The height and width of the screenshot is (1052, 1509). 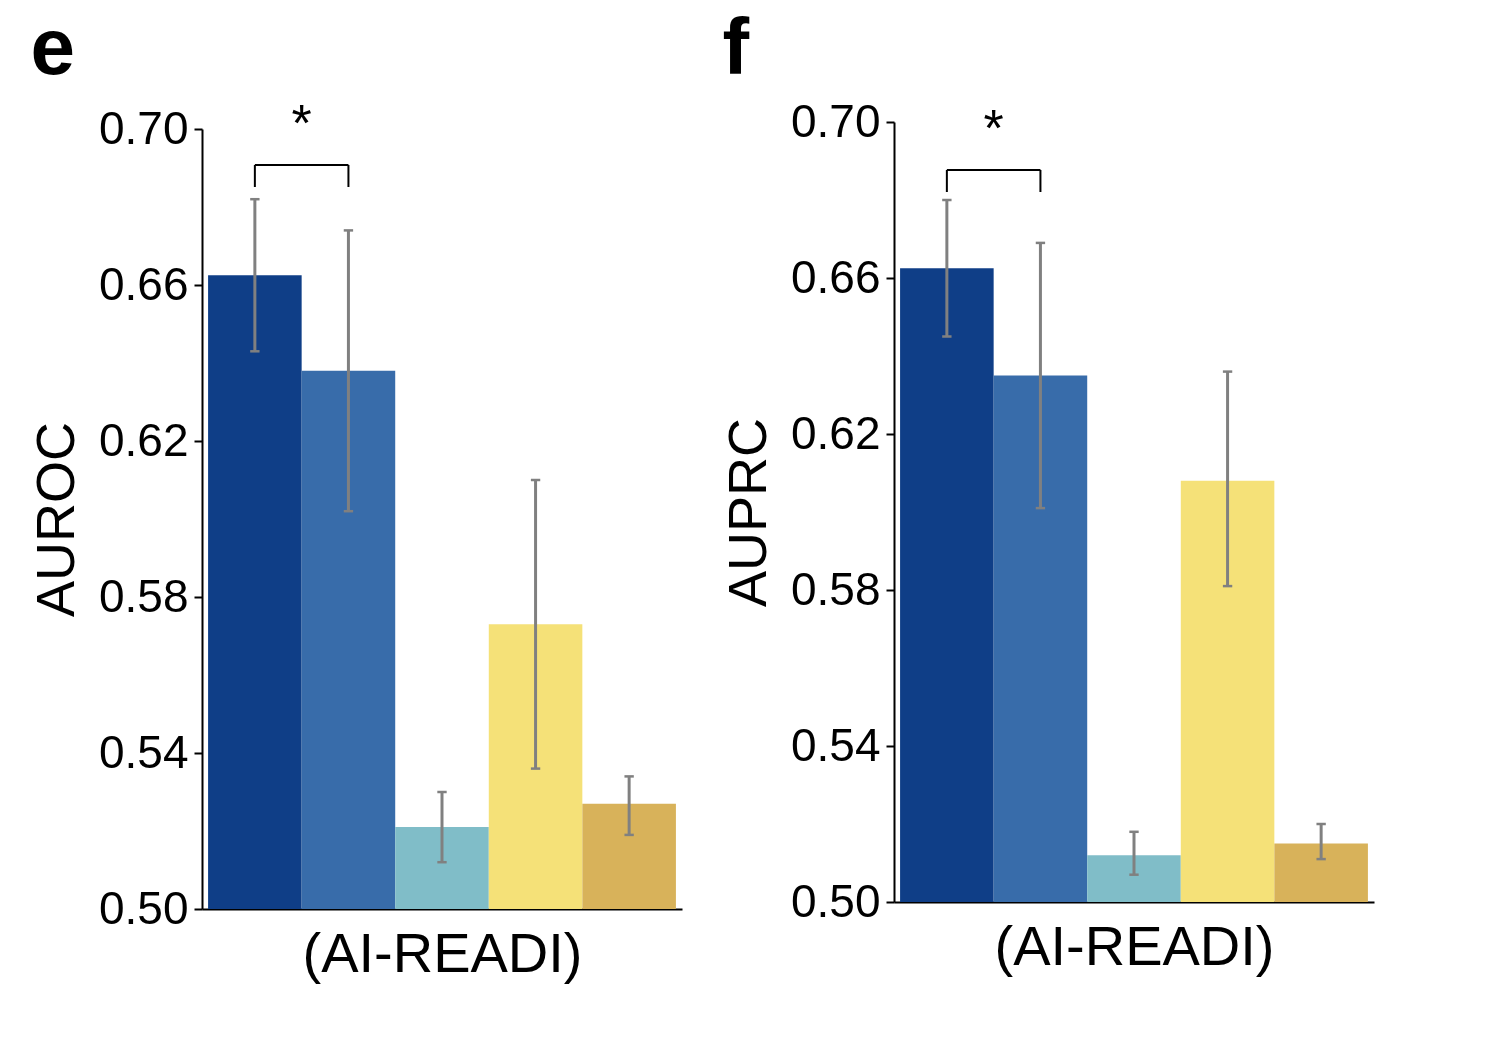 I want to click on chart-title: e, so click(x=52, y=46).